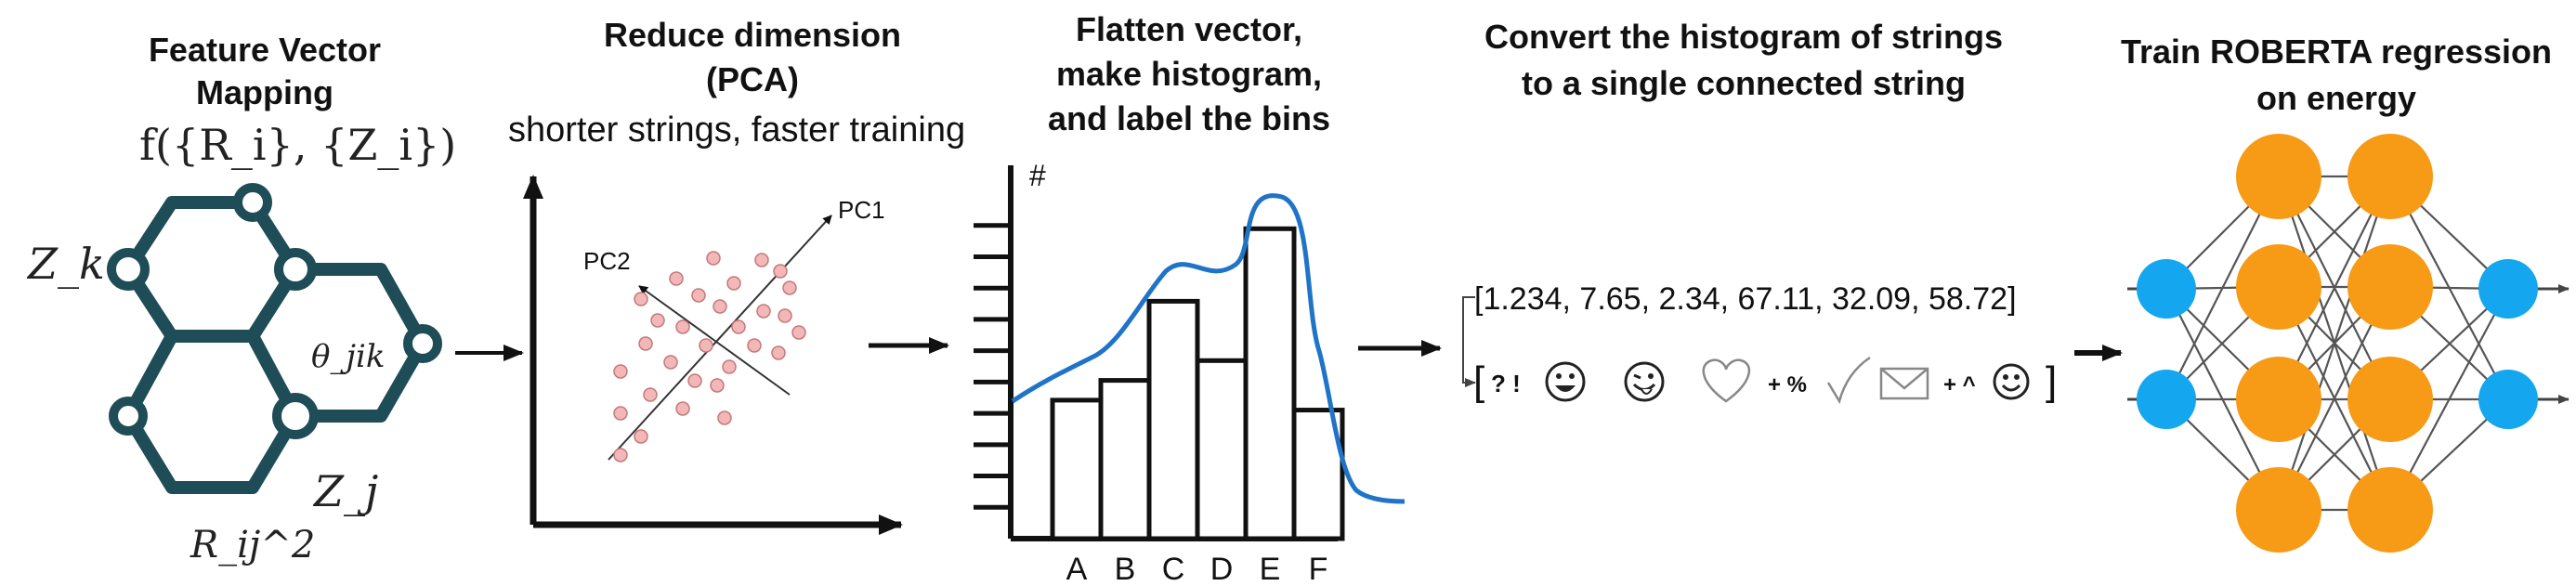  Describe the element at coordinates (1077, 569) in the screenshot. I see `hist-bin-label: A` at that location.